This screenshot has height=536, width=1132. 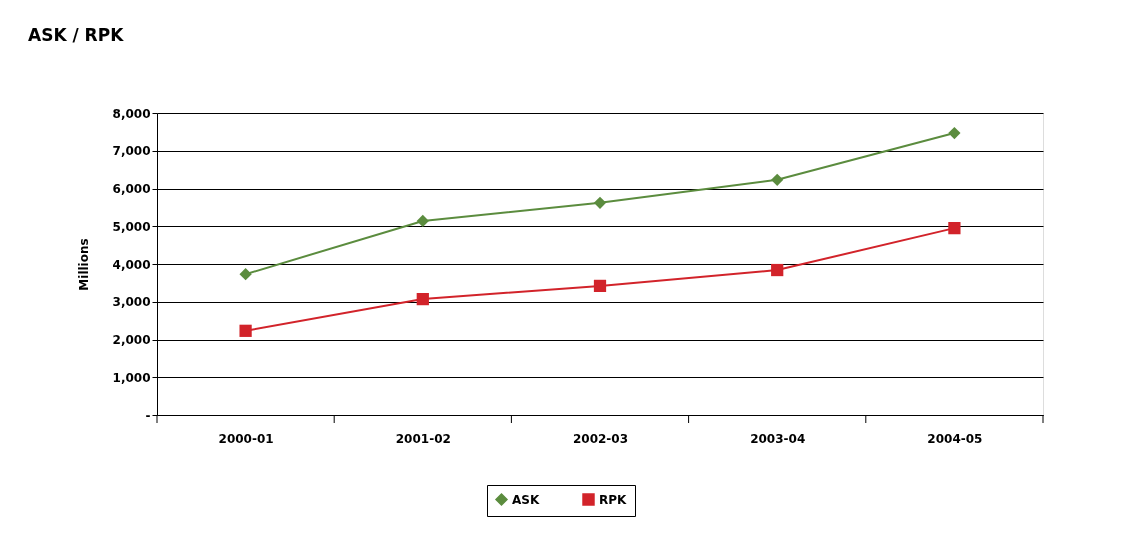 I want to click on x-tick-label: 2003-04, so click(x=778, y=438).